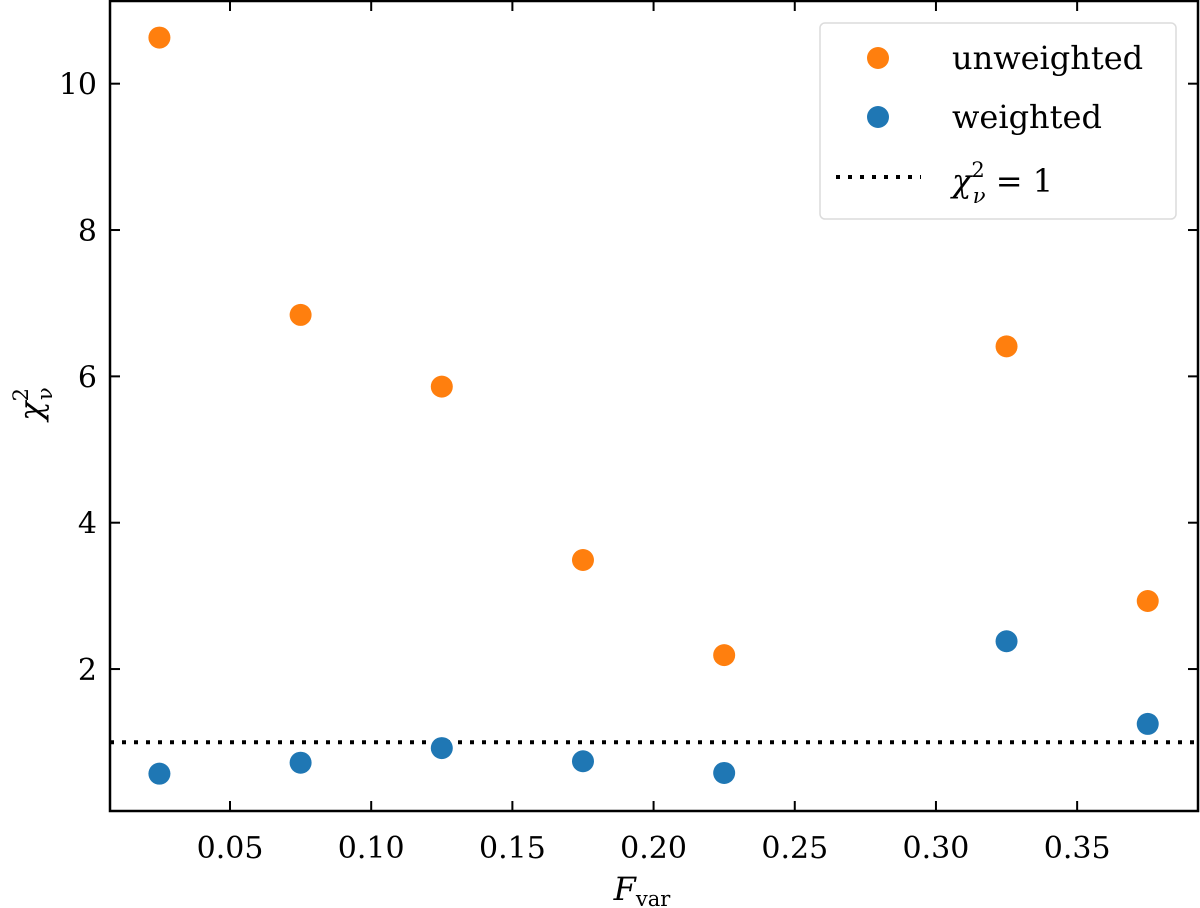 This screenshot has width=1200, height=908. Describe the element at coordinates (878, 58) in the screenshot. I see `legend-unweighted-marker-icon` at that location.